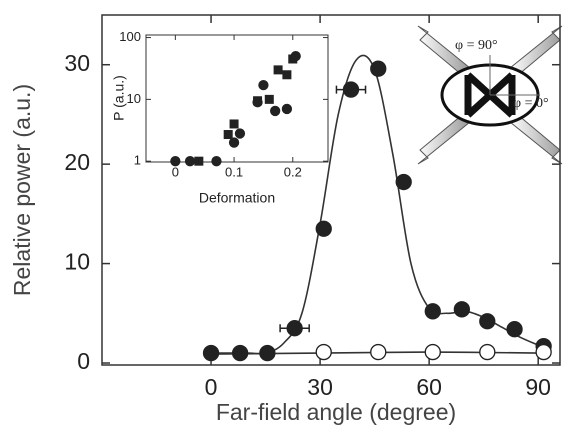 The width and height of the screenshot is (573, 434). I want to click on x-tick-label: 0.1, so click(234, 171).